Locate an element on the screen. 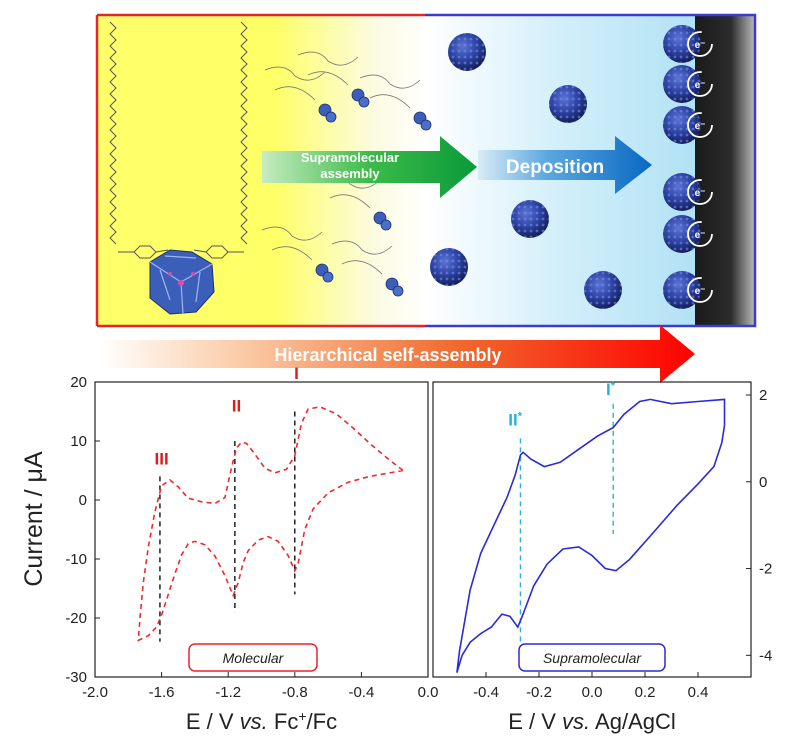  y-tick-label: -30 is located at coordinates (76, 677).